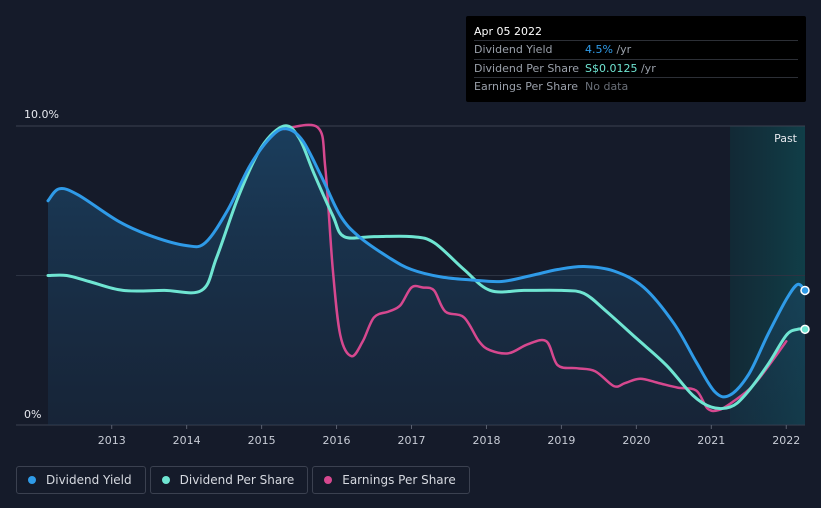  Describe the element at coordinates (805, 290) in the screenshot. I see `dividend-yield-end-marker` at that location.